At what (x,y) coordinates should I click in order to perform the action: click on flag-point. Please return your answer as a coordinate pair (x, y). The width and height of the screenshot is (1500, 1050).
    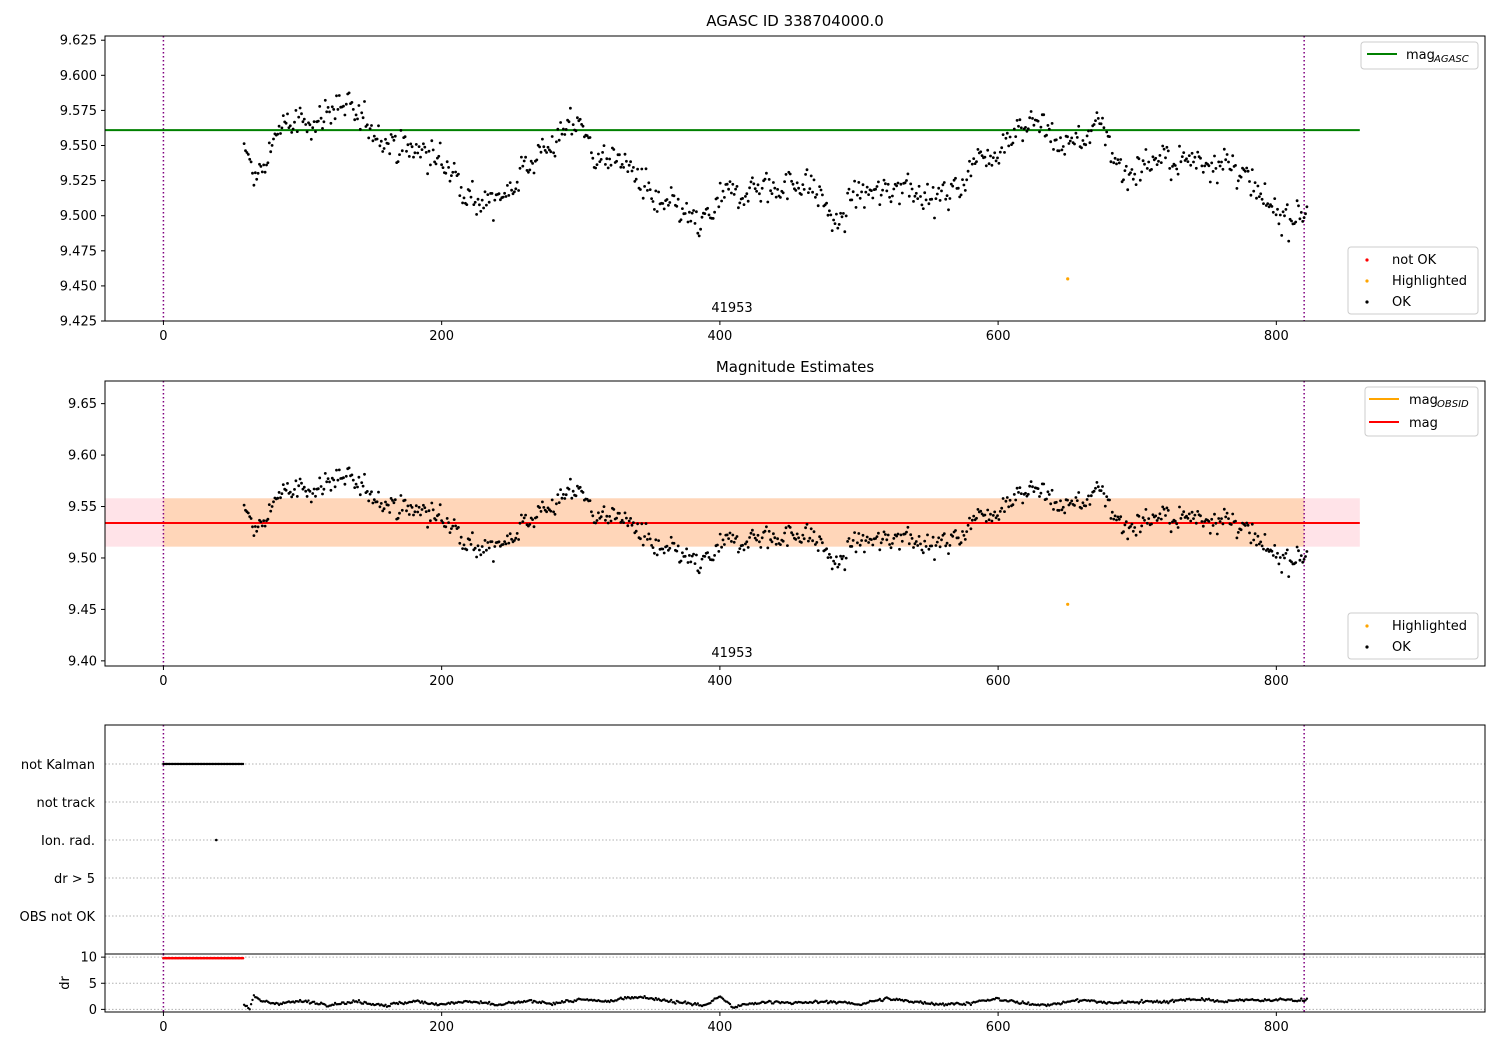
    Looking at the image, I should click on (243, 764).